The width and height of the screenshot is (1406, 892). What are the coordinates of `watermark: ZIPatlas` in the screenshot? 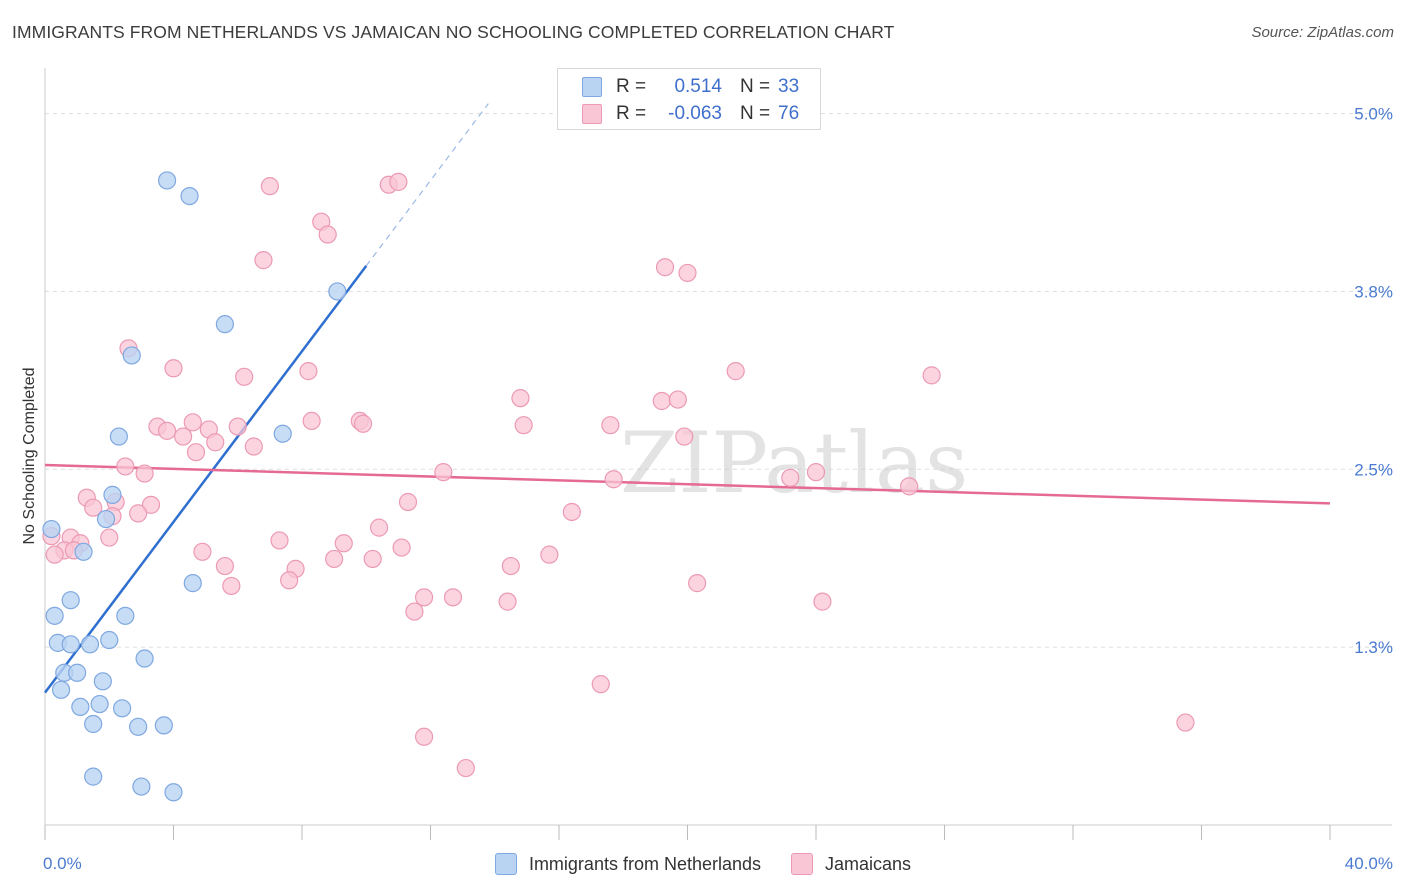 It's located at (794, 463).